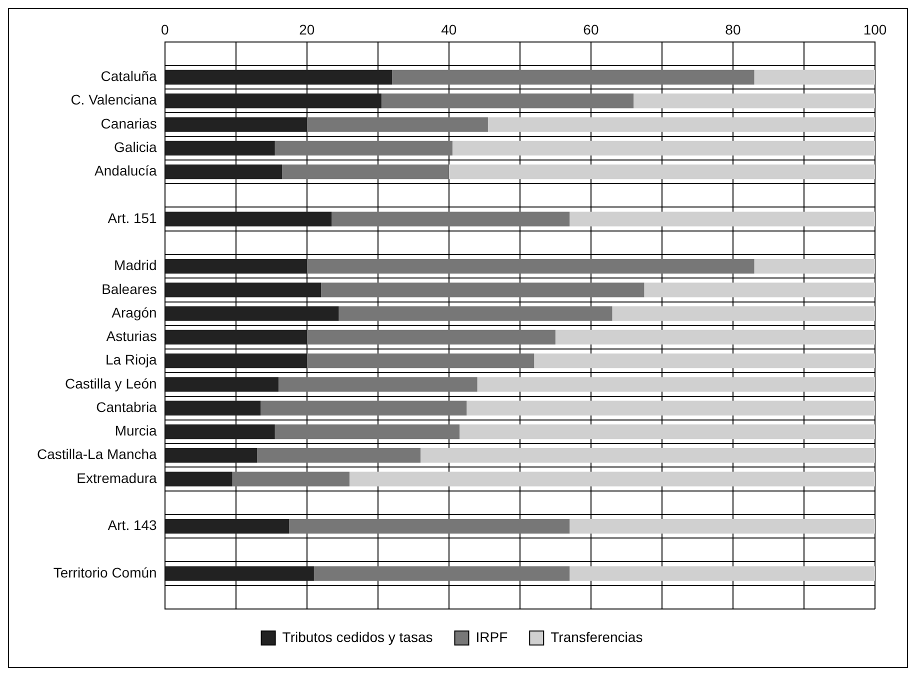  I want to click on y-tick-label: Murcia, so click(136, 430).